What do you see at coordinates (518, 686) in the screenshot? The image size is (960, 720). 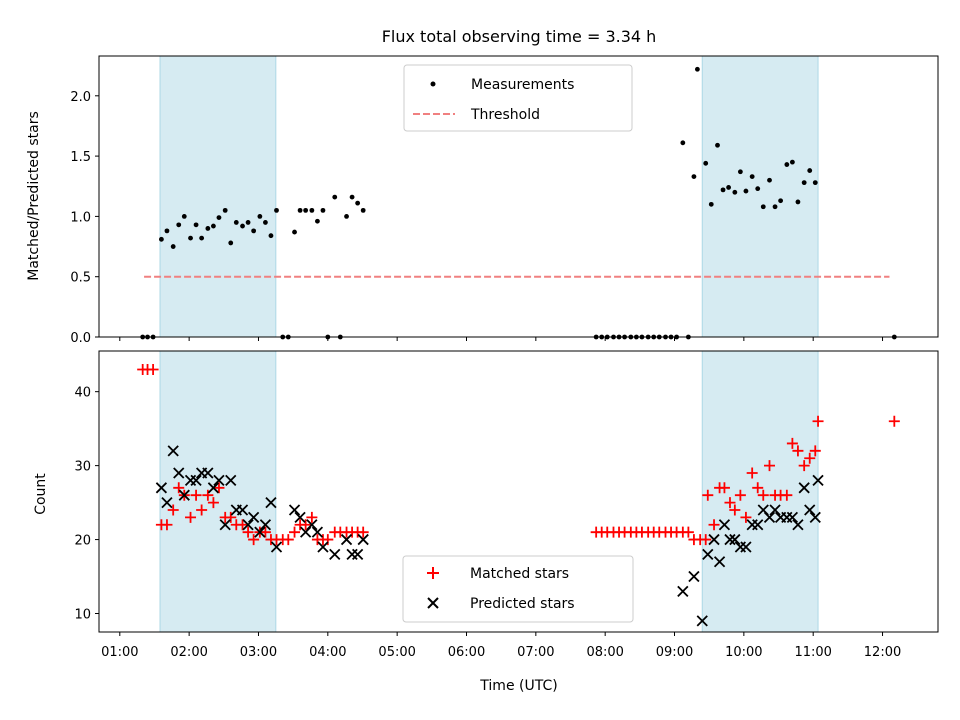 I see `x-axis-label: Time (UTC)` at bounding box center [518, 686].